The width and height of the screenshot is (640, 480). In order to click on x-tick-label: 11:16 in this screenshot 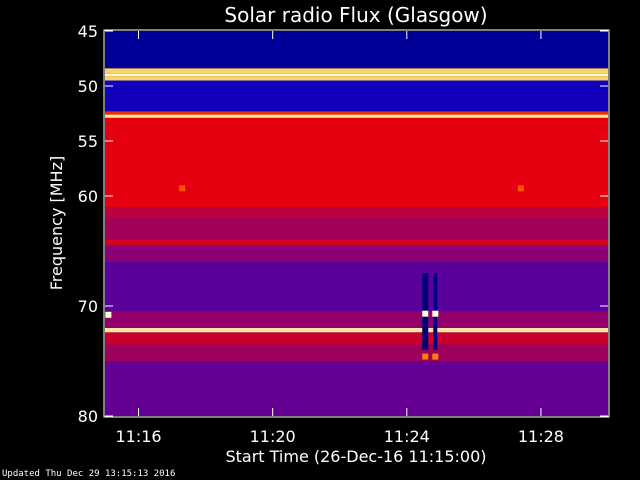, I will do `click(138, 436)`.